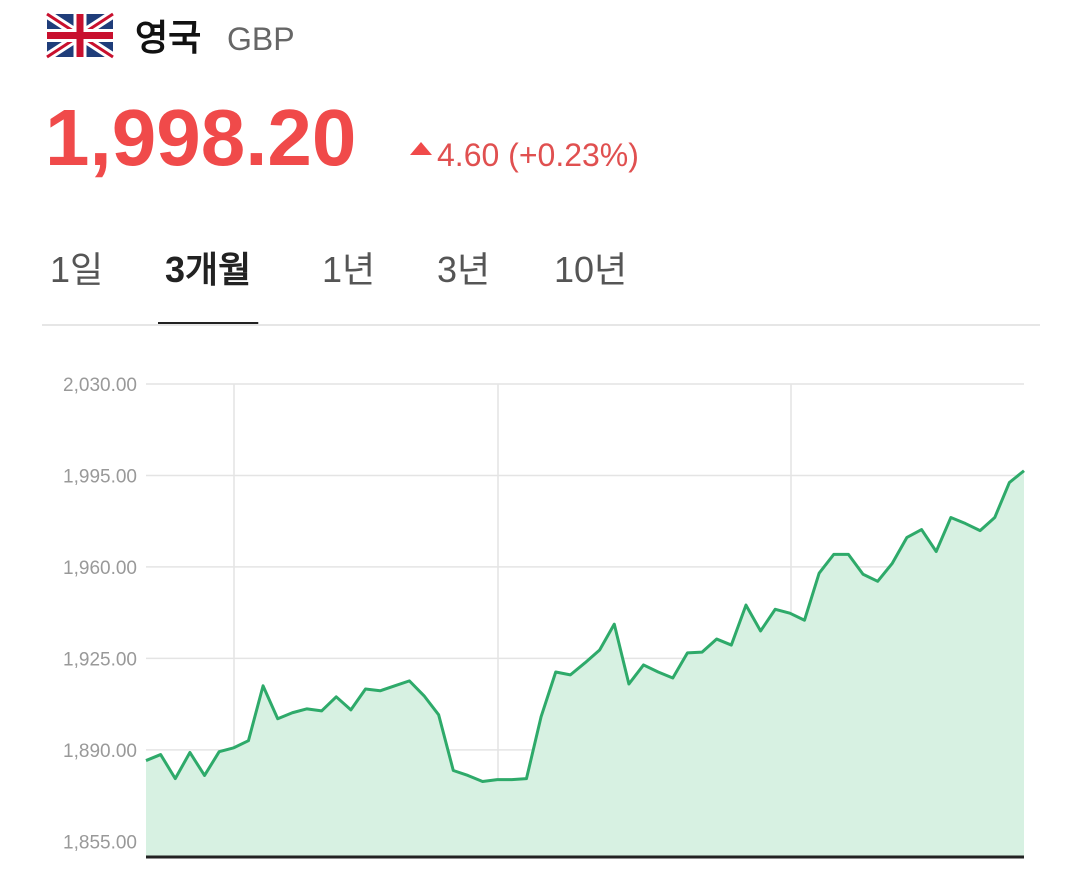 The width and height of the screenshot is (1080, 874). I want to click on flag, so click(80, 35).